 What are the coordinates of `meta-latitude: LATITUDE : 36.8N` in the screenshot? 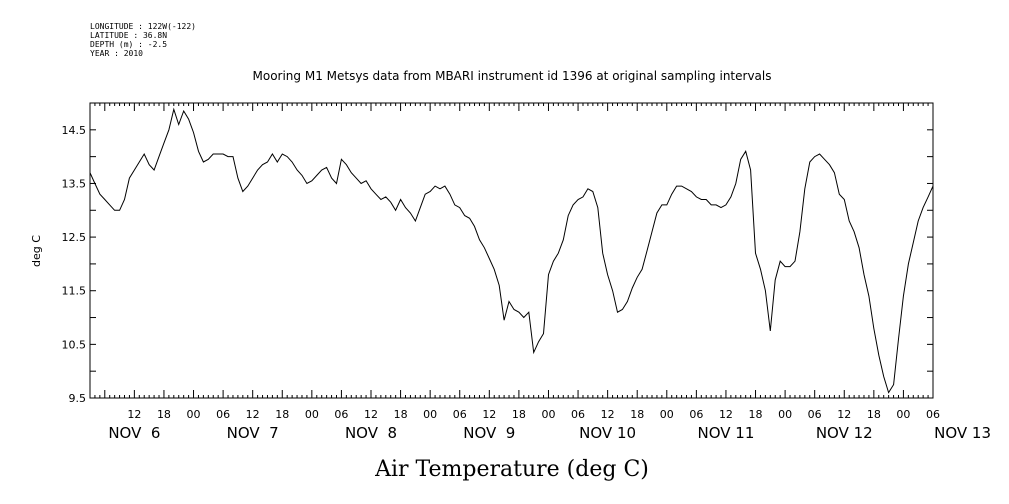 It's located at (129, 35).